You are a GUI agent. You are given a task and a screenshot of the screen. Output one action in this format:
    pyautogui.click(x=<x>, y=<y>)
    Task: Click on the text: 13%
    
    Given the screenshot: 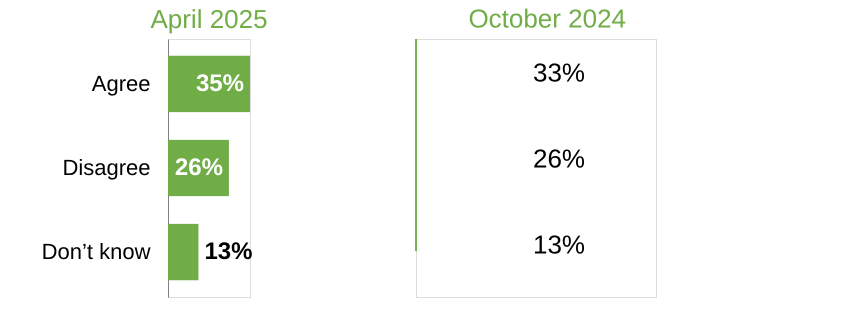 What is the action you would take?
    pyautogui.click(x=559, y=244)
    